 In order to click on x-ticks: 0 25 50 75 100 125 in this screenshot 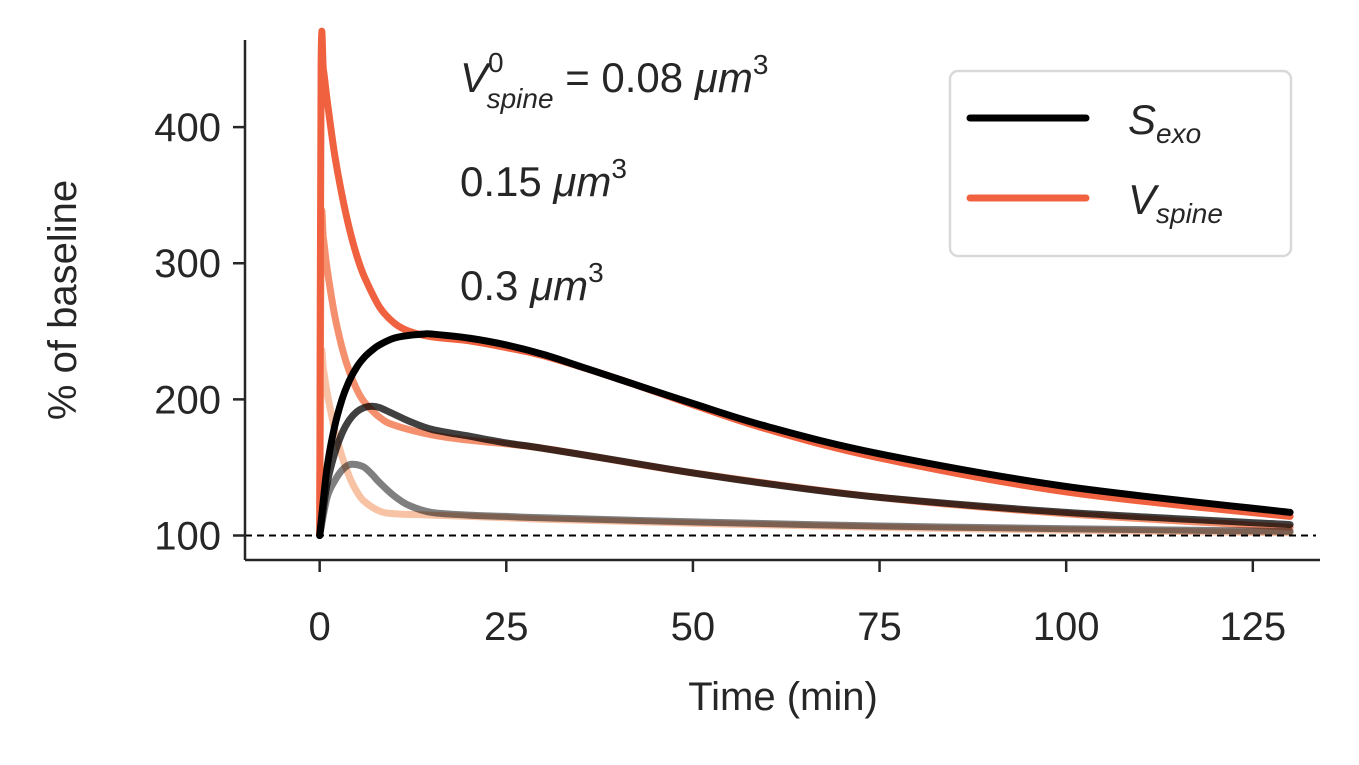, I will do `click(797, 604)`.